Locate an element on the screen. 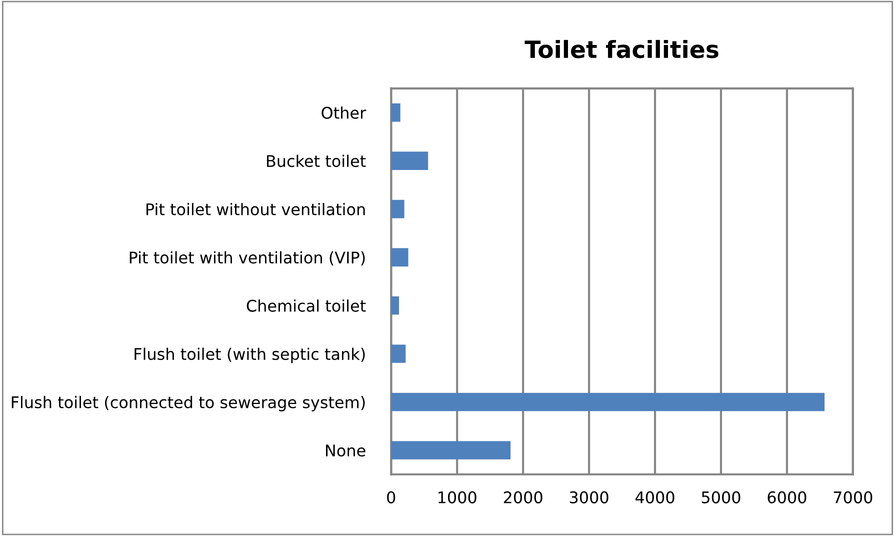 The image size is (895, 536). y-tick-label: None is located at coordinates (346, 450).